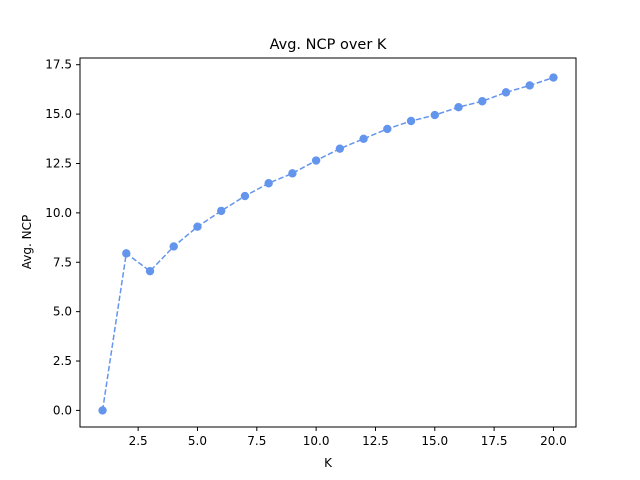 The height and width of the screenshot is (480, 640). I want to click on y-tick-label: 7.5, so click(62, 262).